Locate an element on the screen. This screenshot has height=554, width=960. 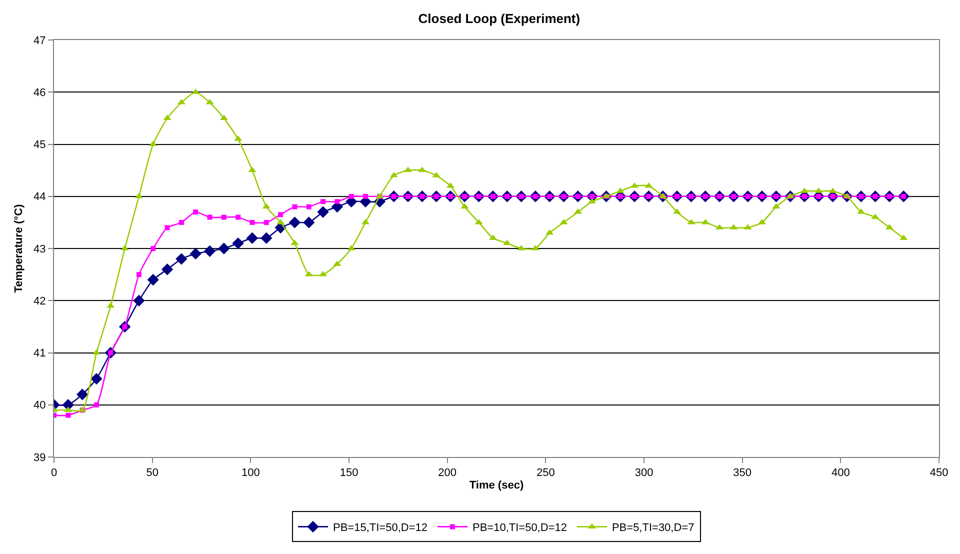
x-tick-label: 450 is located at coordinates (939, 473).